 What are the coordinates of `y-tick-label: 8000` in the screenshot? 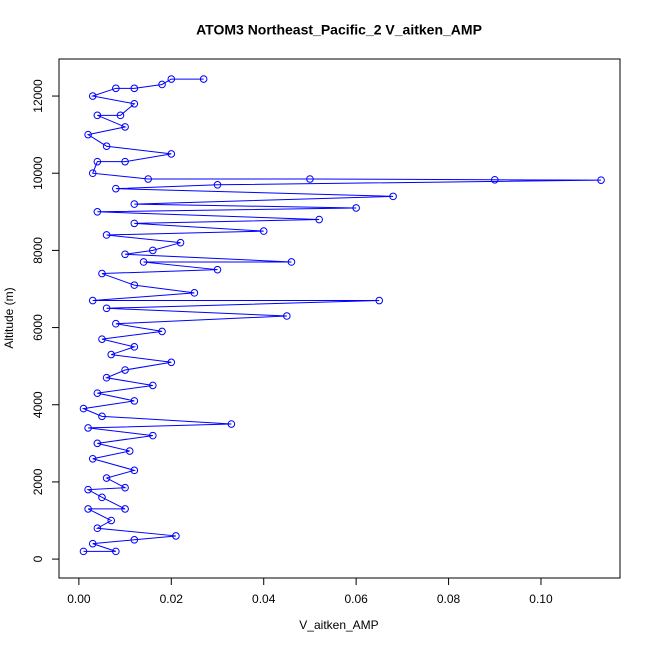 It's located at (38, 250).